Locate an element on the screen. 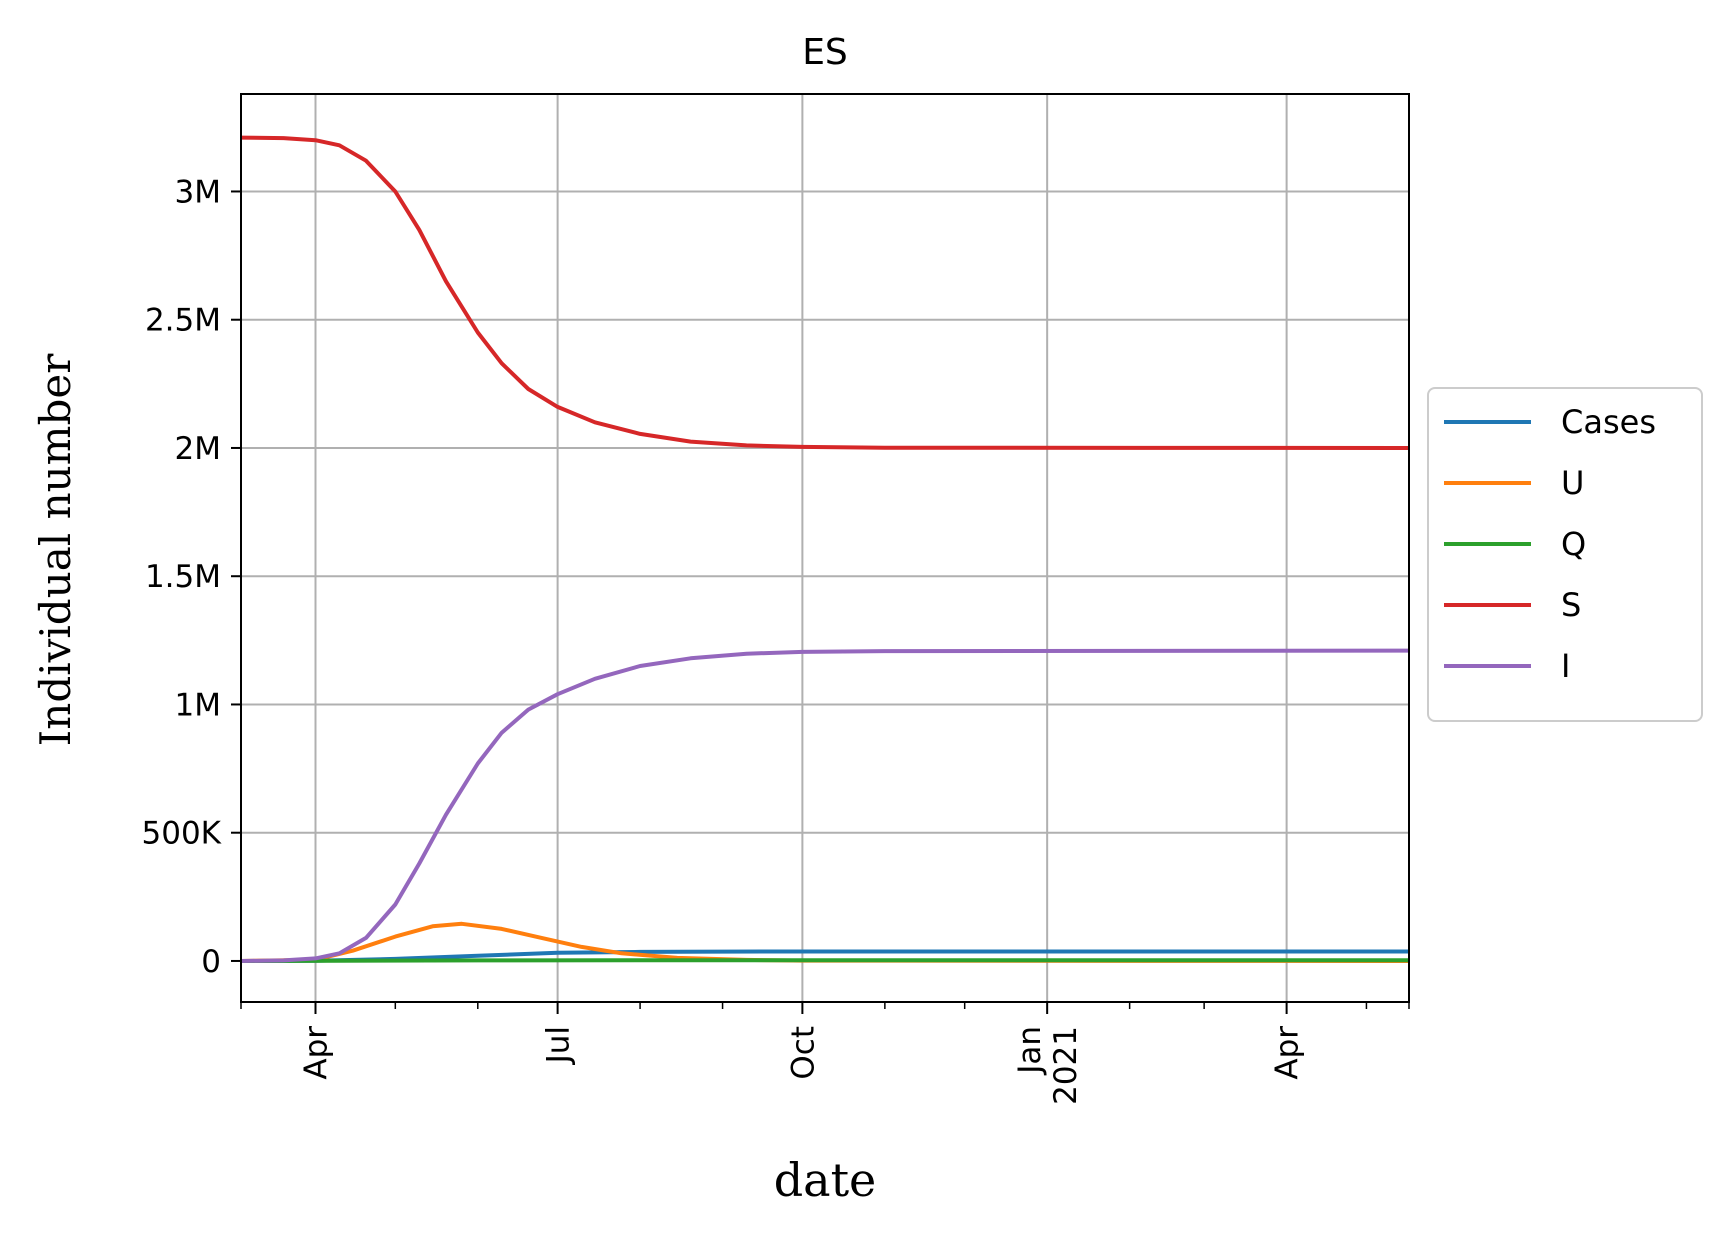  x-tick-label-group: Jan 2021 is located at coordinates (1048, 1065).